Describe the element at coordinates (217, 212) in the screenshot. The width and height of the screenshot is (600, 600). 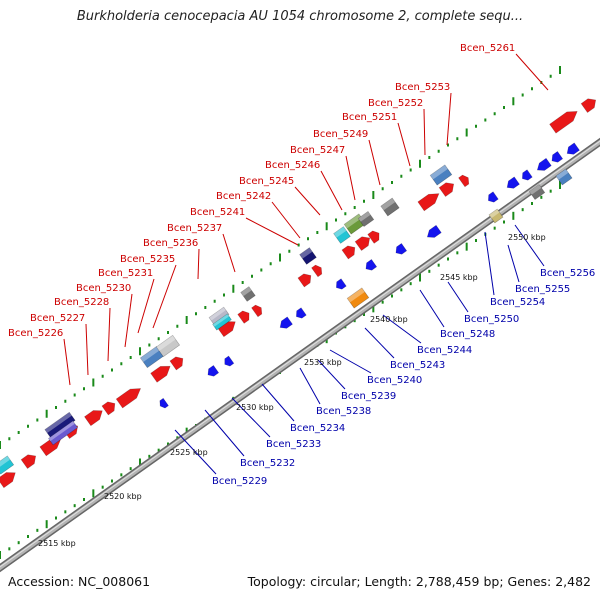
I see `gene-label-forward: Bcen_5241` at that location.